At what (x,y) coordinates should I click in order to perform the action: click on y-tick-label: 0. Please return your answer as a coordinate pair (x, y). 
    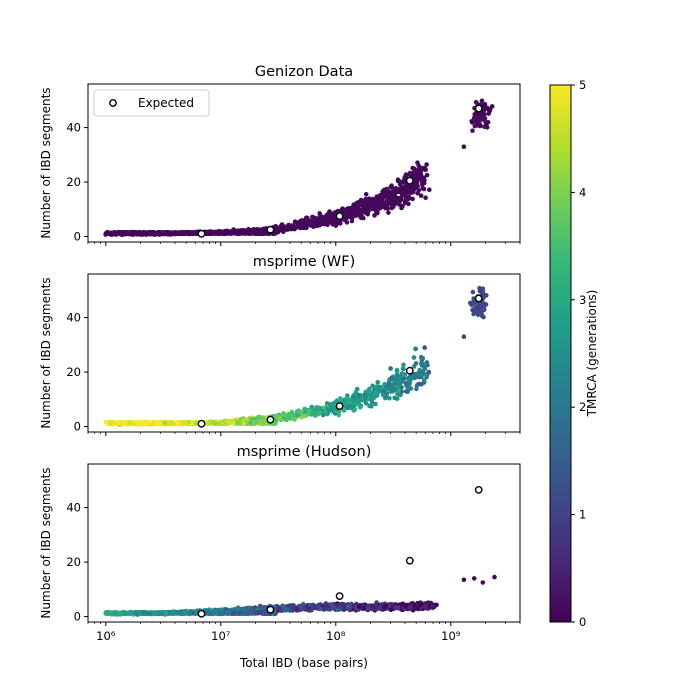
    Looking at the image, I should click on (77, 237).